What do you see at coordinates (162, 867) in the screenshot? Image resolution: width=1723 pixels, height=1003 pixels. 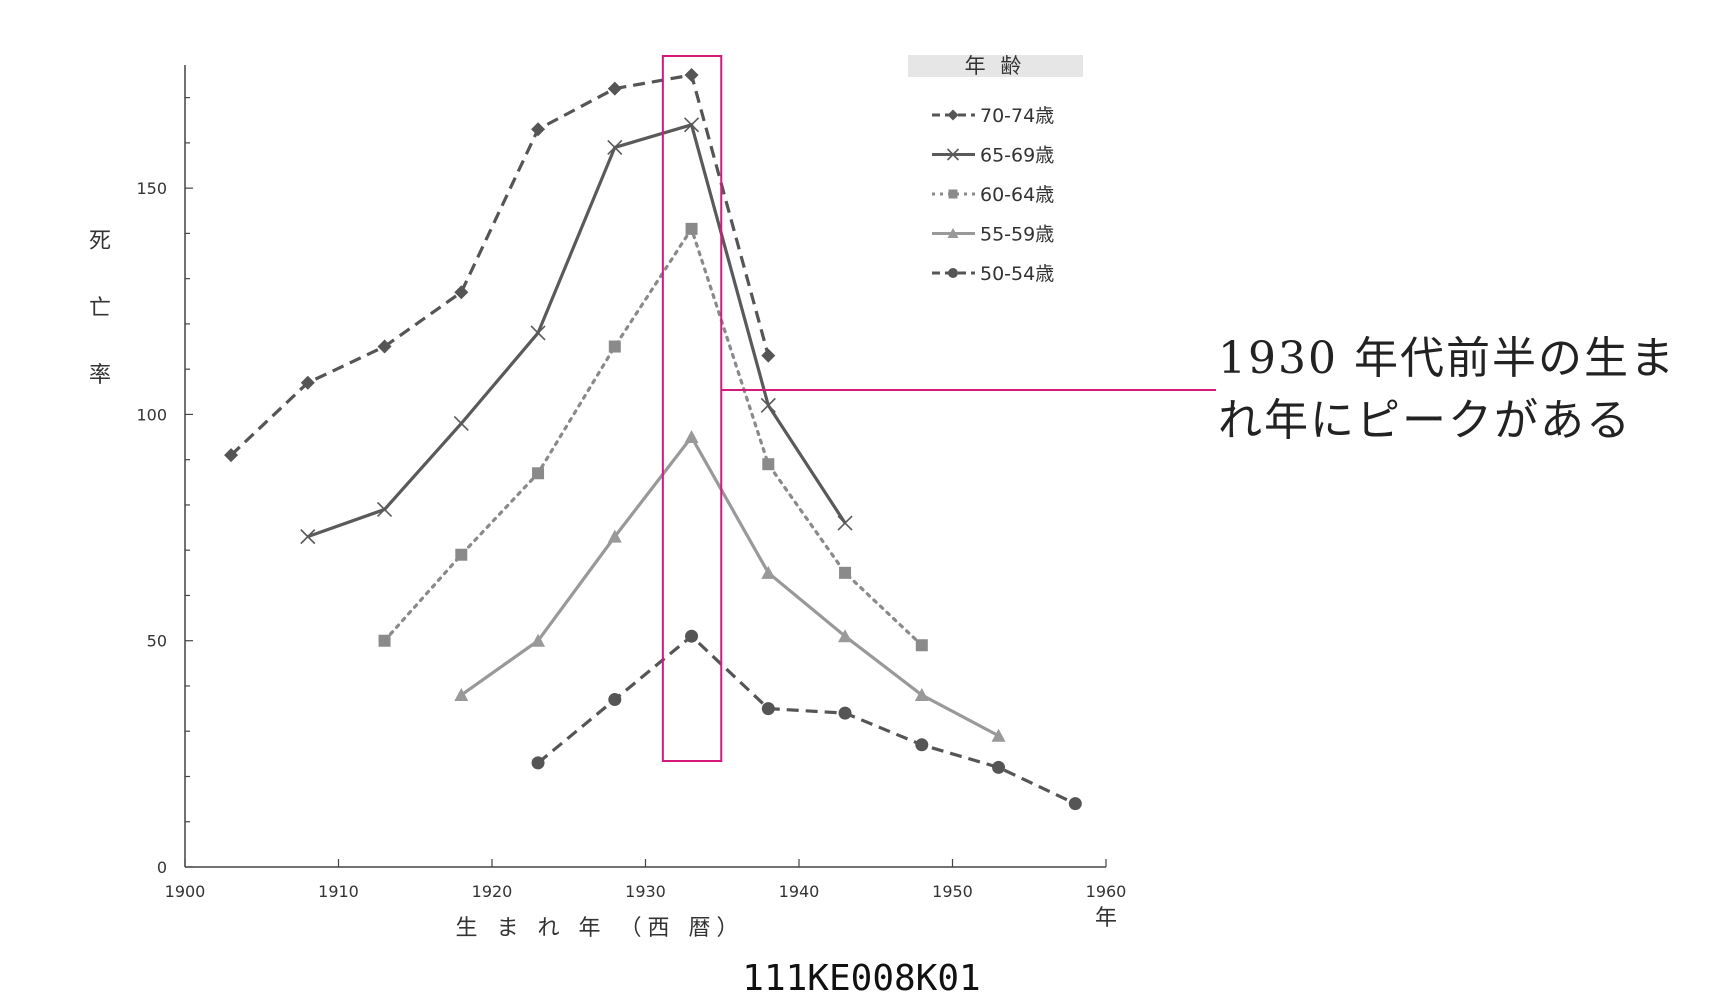 I see `y-tick-label: 0` at bounding box center [162, 867].